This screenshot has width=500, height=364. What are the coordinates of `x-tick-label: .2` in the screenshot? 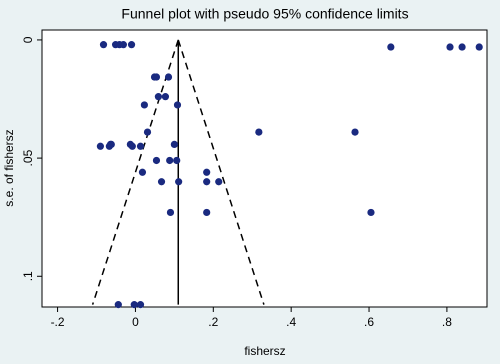 It's located at (213, 322).